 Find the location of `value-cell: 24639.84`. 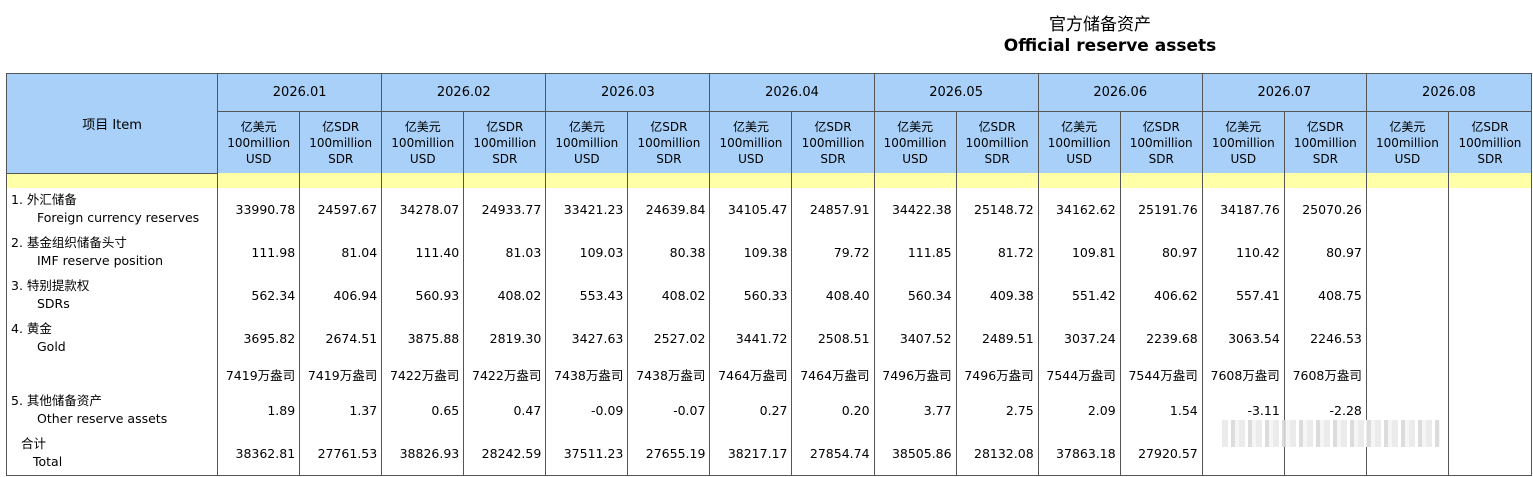

value-cell: 24639.84 is located at coordinates (669, 209).